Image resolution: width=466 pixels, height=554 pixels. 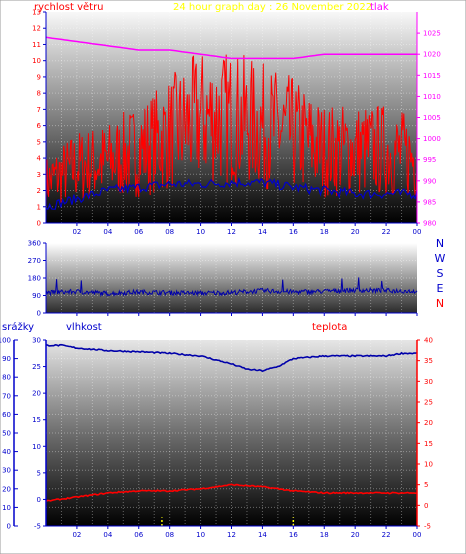 I want to click on wind-pressure-x-tick-label: 18, so click(x=324, y=232).